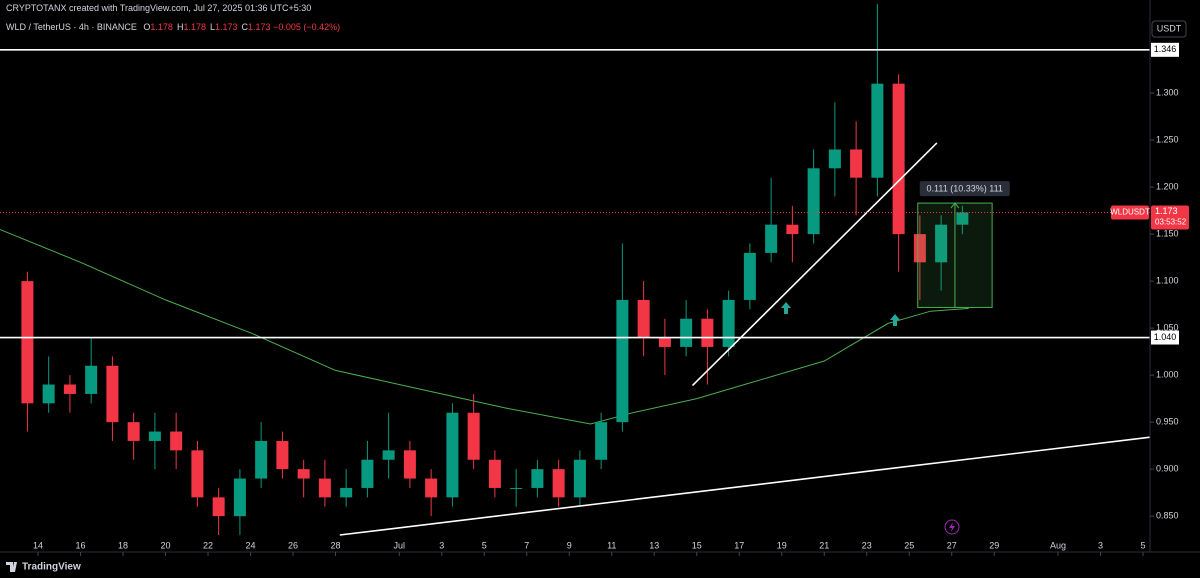 This screenshot has width=1200, height=578. What do you see at coordinates (824, 545) in the screenshot?
I see `x-tick-label: 21` at bounding box center [824, 545].